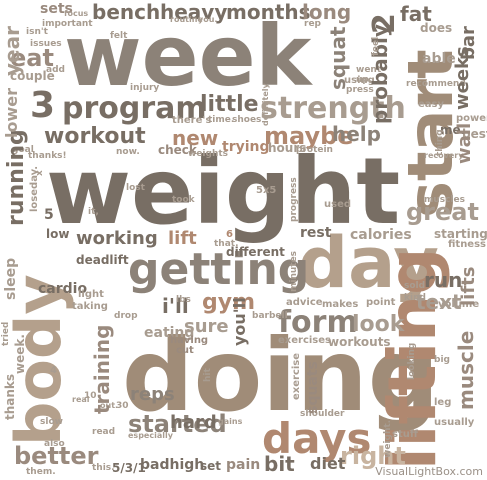 This screenshot has width=487, height=480. I want to click on word-sets: sets, so click(56, 9).